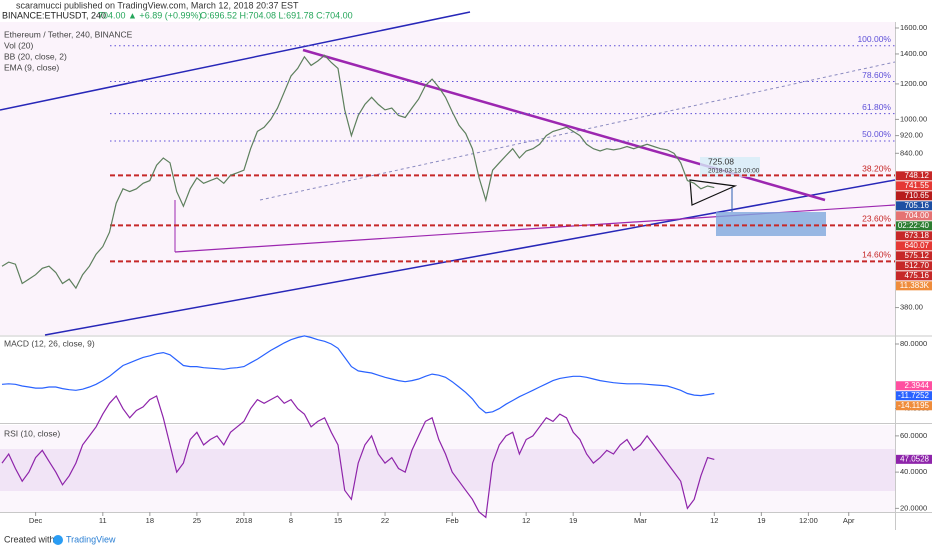  Describe the element at coordinates (911, 135) in the screenshot. I see `y-tick-label: 920.00` at that location.